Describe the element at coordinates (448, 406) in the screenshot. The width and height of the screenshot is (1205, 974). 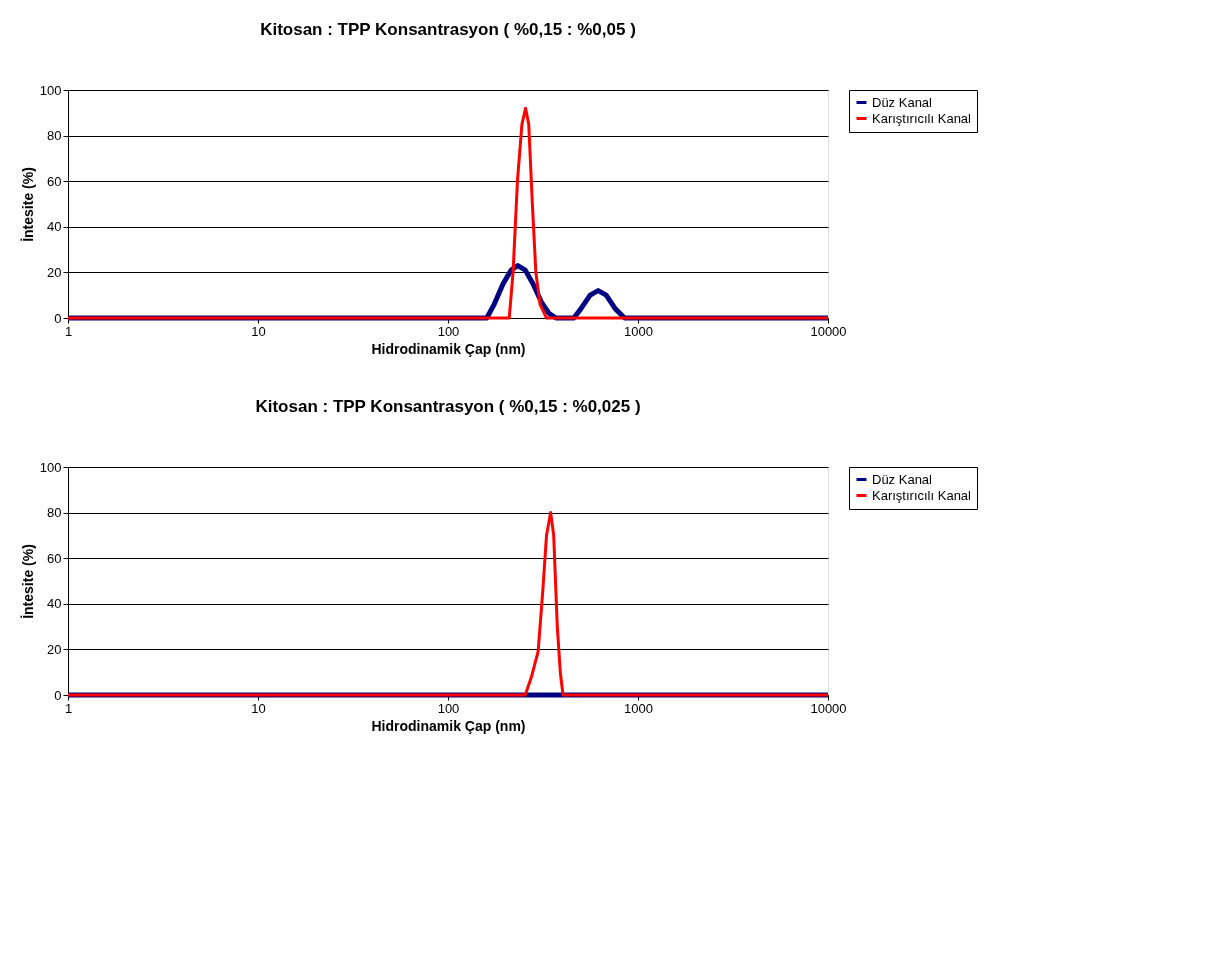
I see `chart-title: Kitosan : TPP Konsantrasyon ( %0,15 : %0,025 )` at that location.